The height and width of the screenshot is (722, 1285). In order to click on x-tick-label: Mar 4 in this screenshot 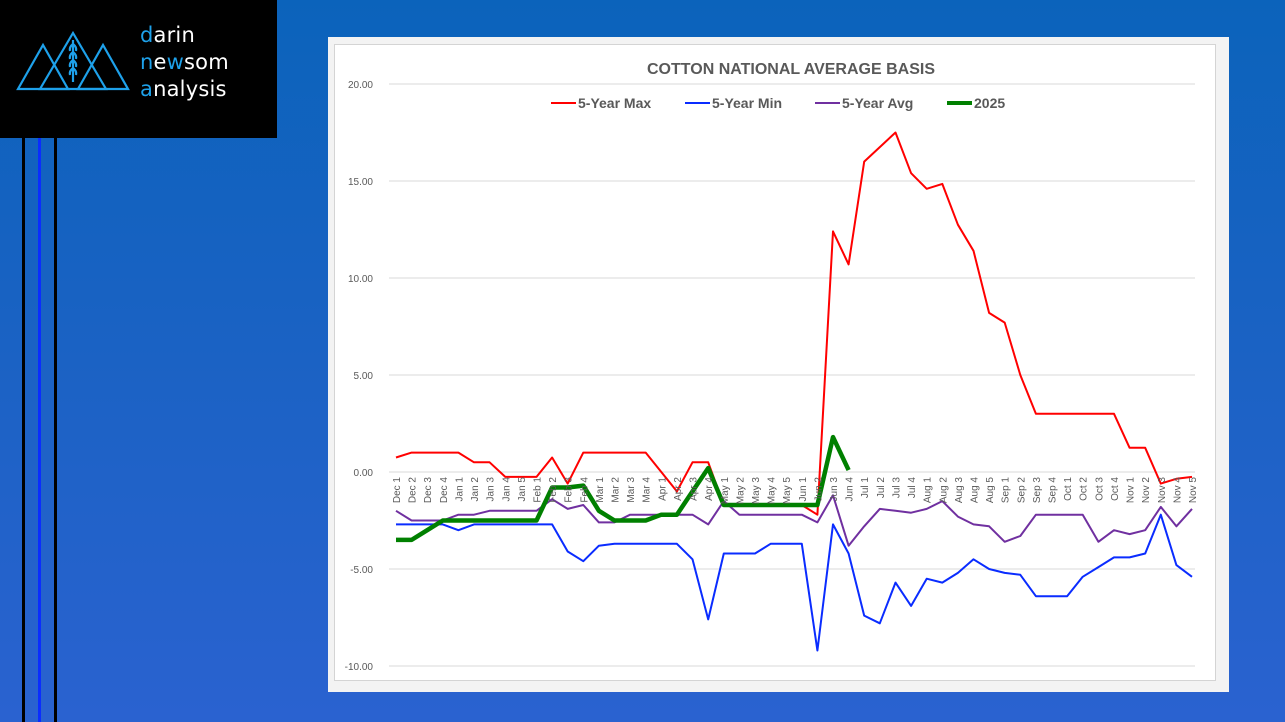, I will do `click(647, 490)`.